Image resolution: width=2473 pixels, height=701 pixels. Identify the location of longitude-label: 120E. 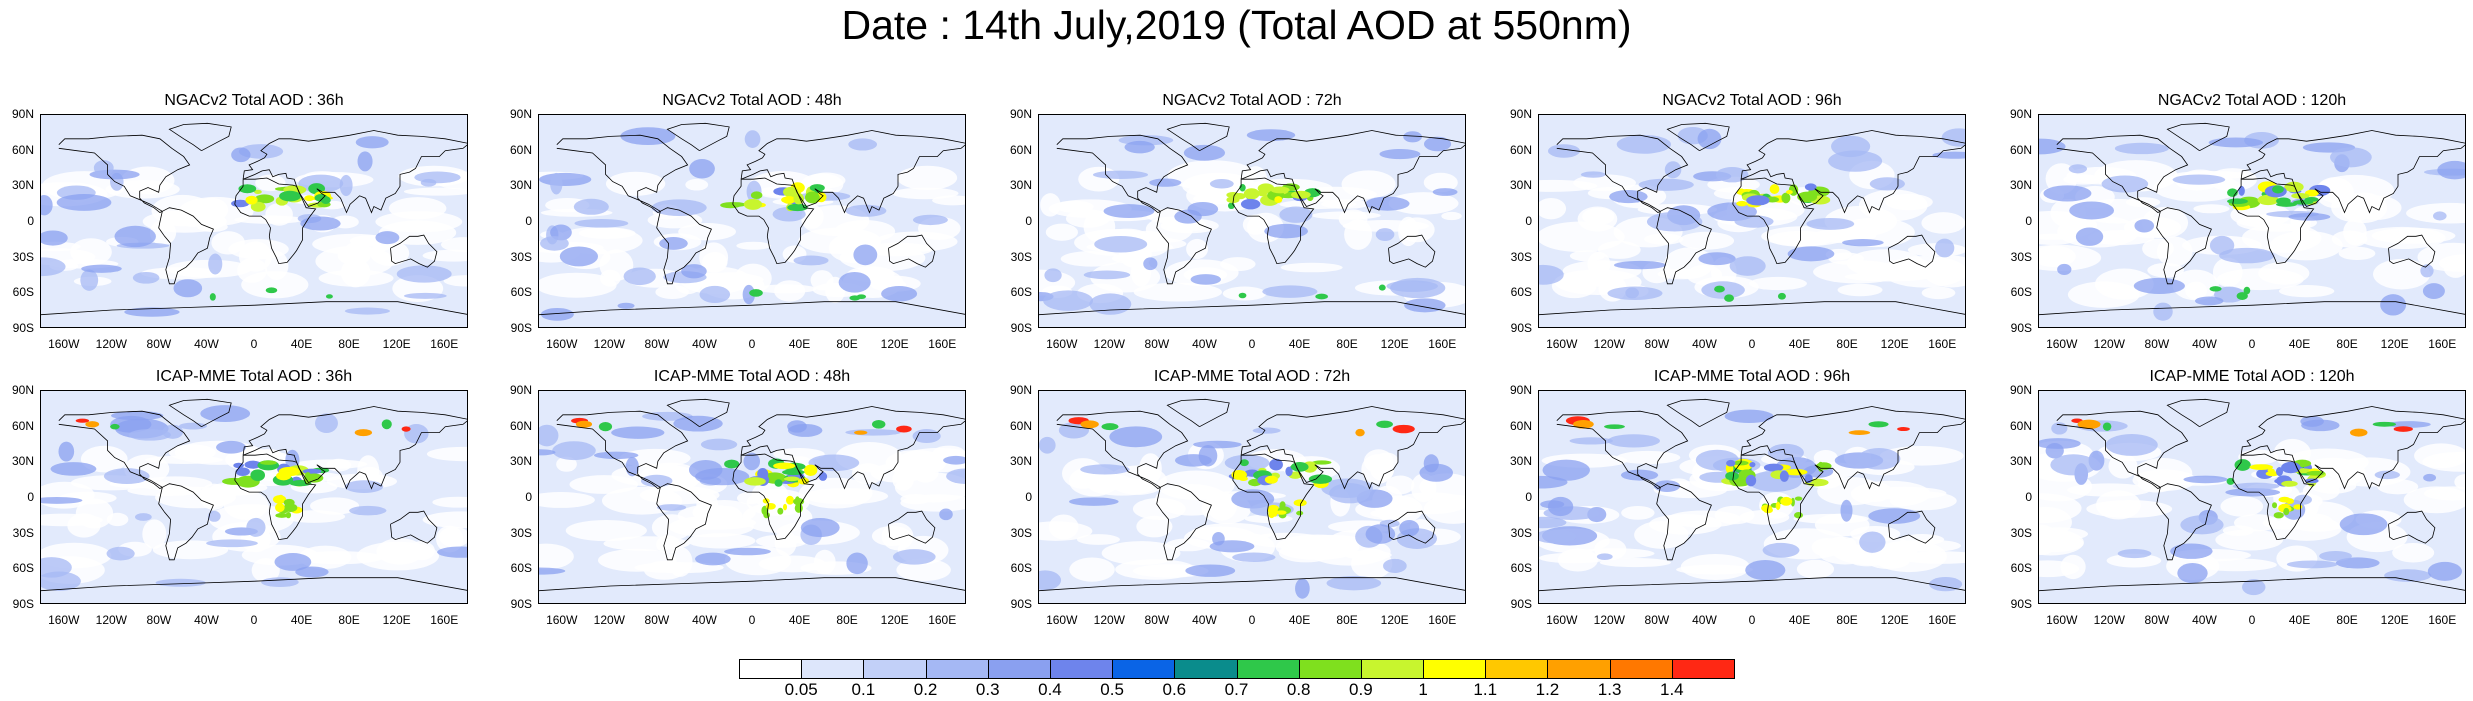
(894, 620).